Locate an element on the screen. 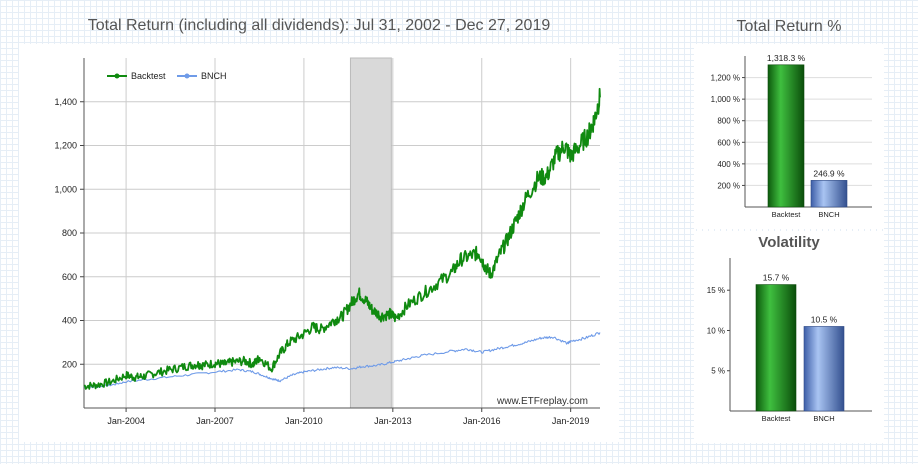 This screenshot has width=918, height=464. legend-marker-bnch is located at coordinates (187, 76).